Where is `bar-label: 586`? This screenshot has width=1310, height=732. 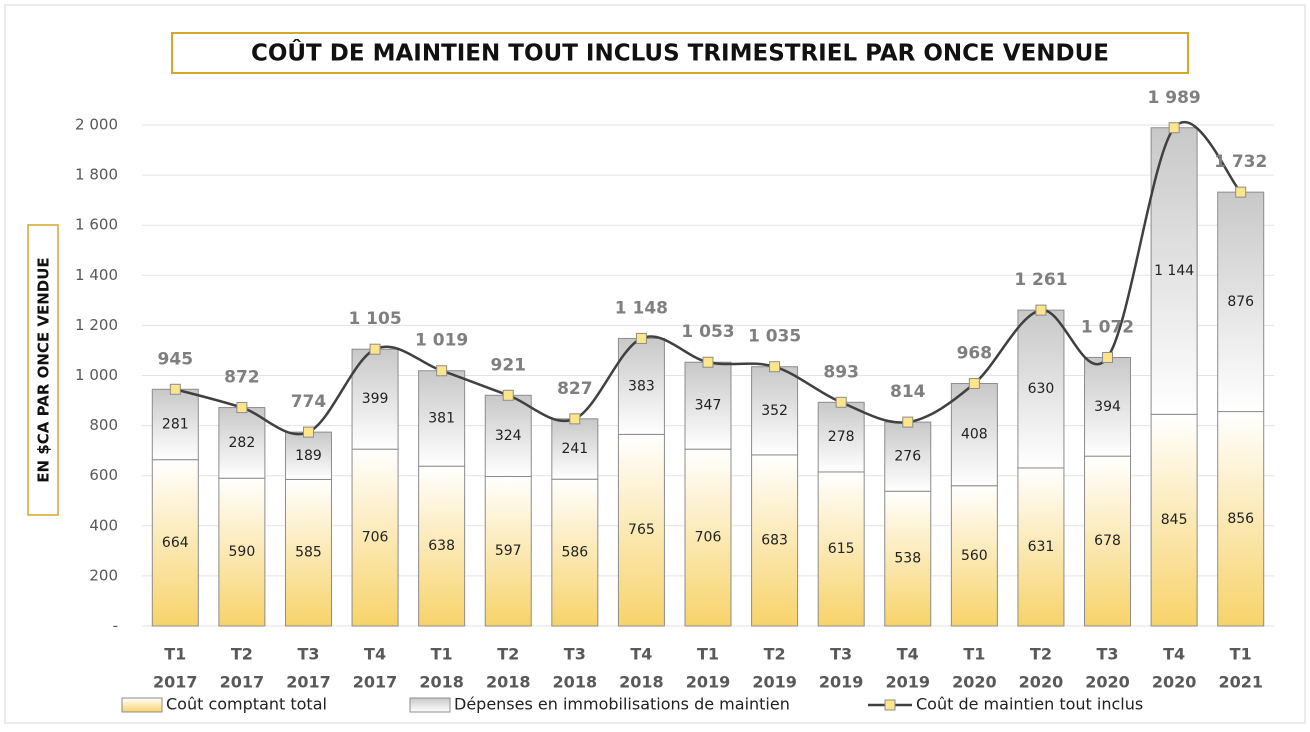 bar-label: 586 is located at coordinates (574, 553).